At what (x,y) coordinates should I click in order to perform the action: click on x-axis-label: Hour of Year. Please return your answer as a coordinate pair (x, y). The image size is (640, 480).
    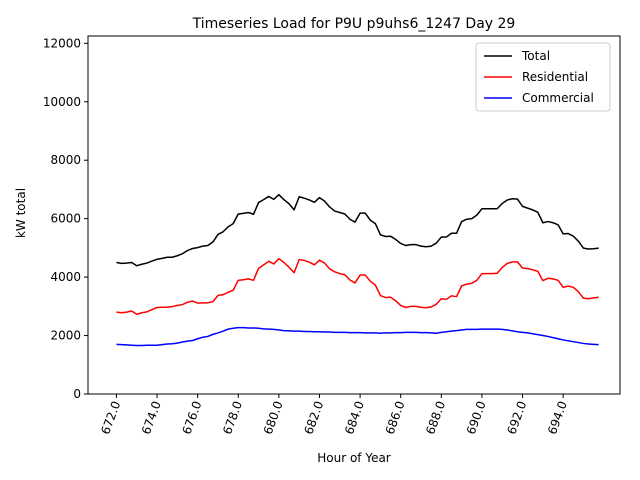
    Looking at the image, I should click on (354, 458).